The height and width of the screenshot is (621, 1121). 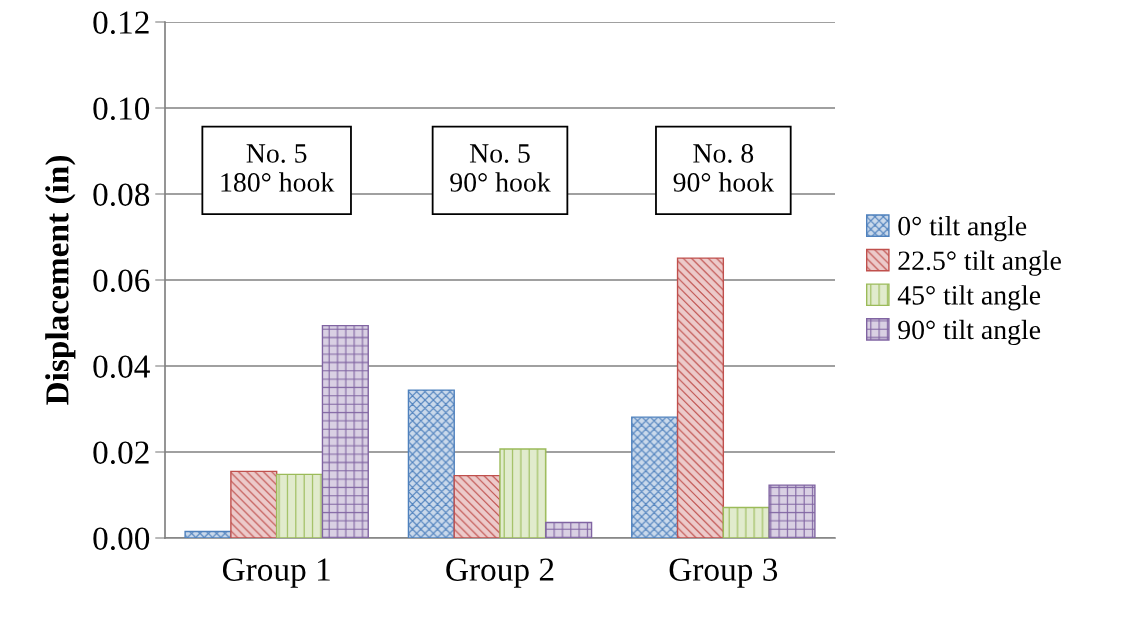 I want to click on y-tick-label: 0.12, so click(x=121, y=23).